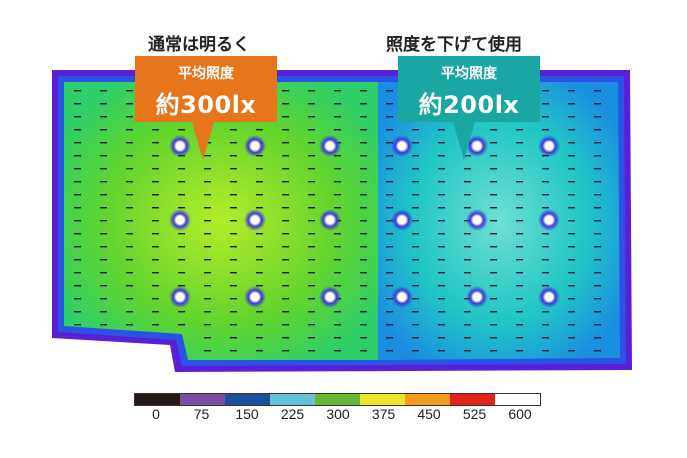 This screenshot has height=458, width=687. What do you see at coordinates (339, 416) in the screenshot?
I see `color-scale-labels: 0 75 150 225 300 375 450 525 600` at bounding box center [339, 416].